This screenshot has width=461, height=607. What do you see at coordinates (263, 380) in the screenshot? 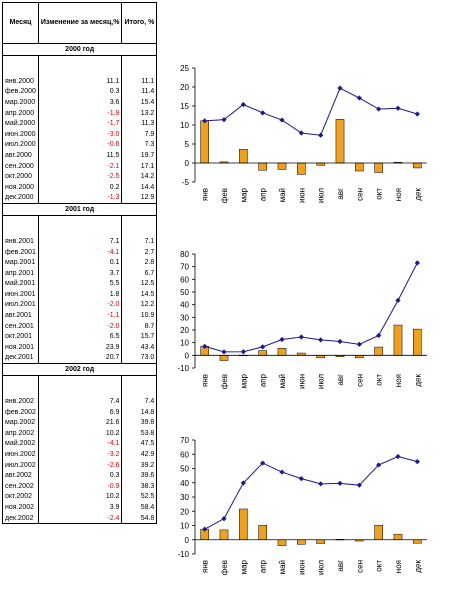
I see `x-tick-label: апр` at bounding box center [263, 380].